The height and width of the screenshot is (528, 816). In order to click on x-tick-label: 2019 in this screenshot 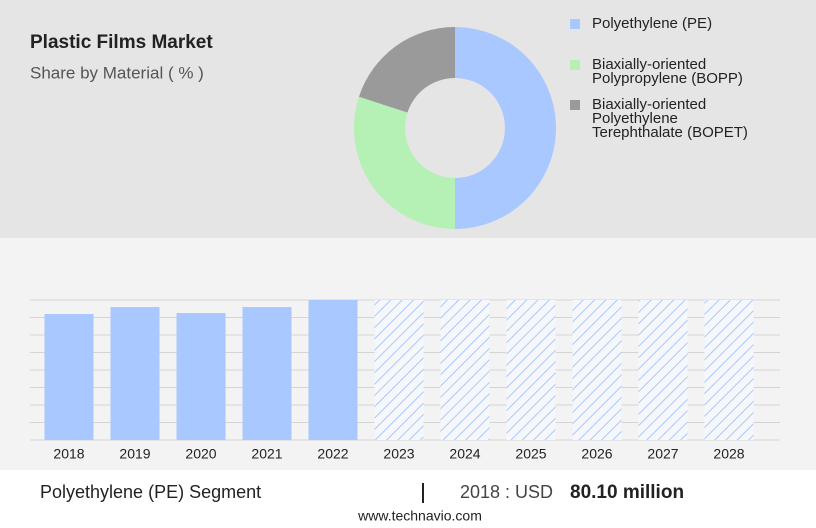, I will do `click(134, 454)`.